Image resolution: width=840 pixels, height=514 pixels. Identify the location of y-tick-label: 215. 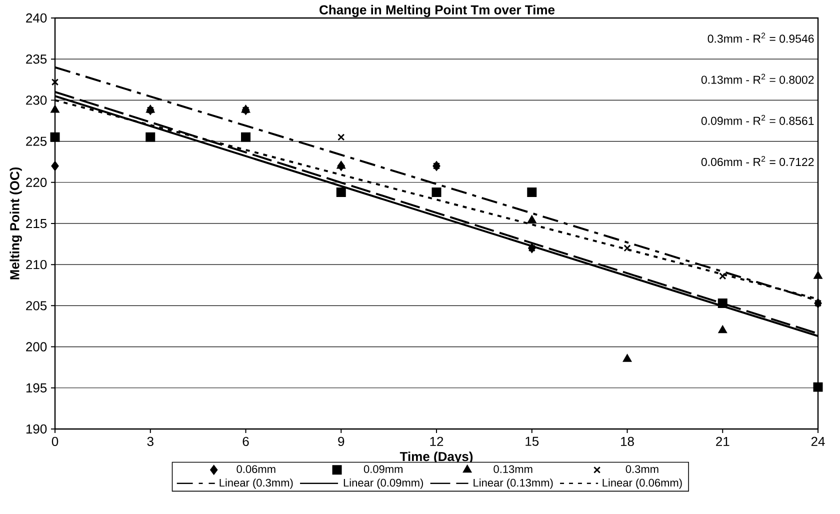
(36, 223).